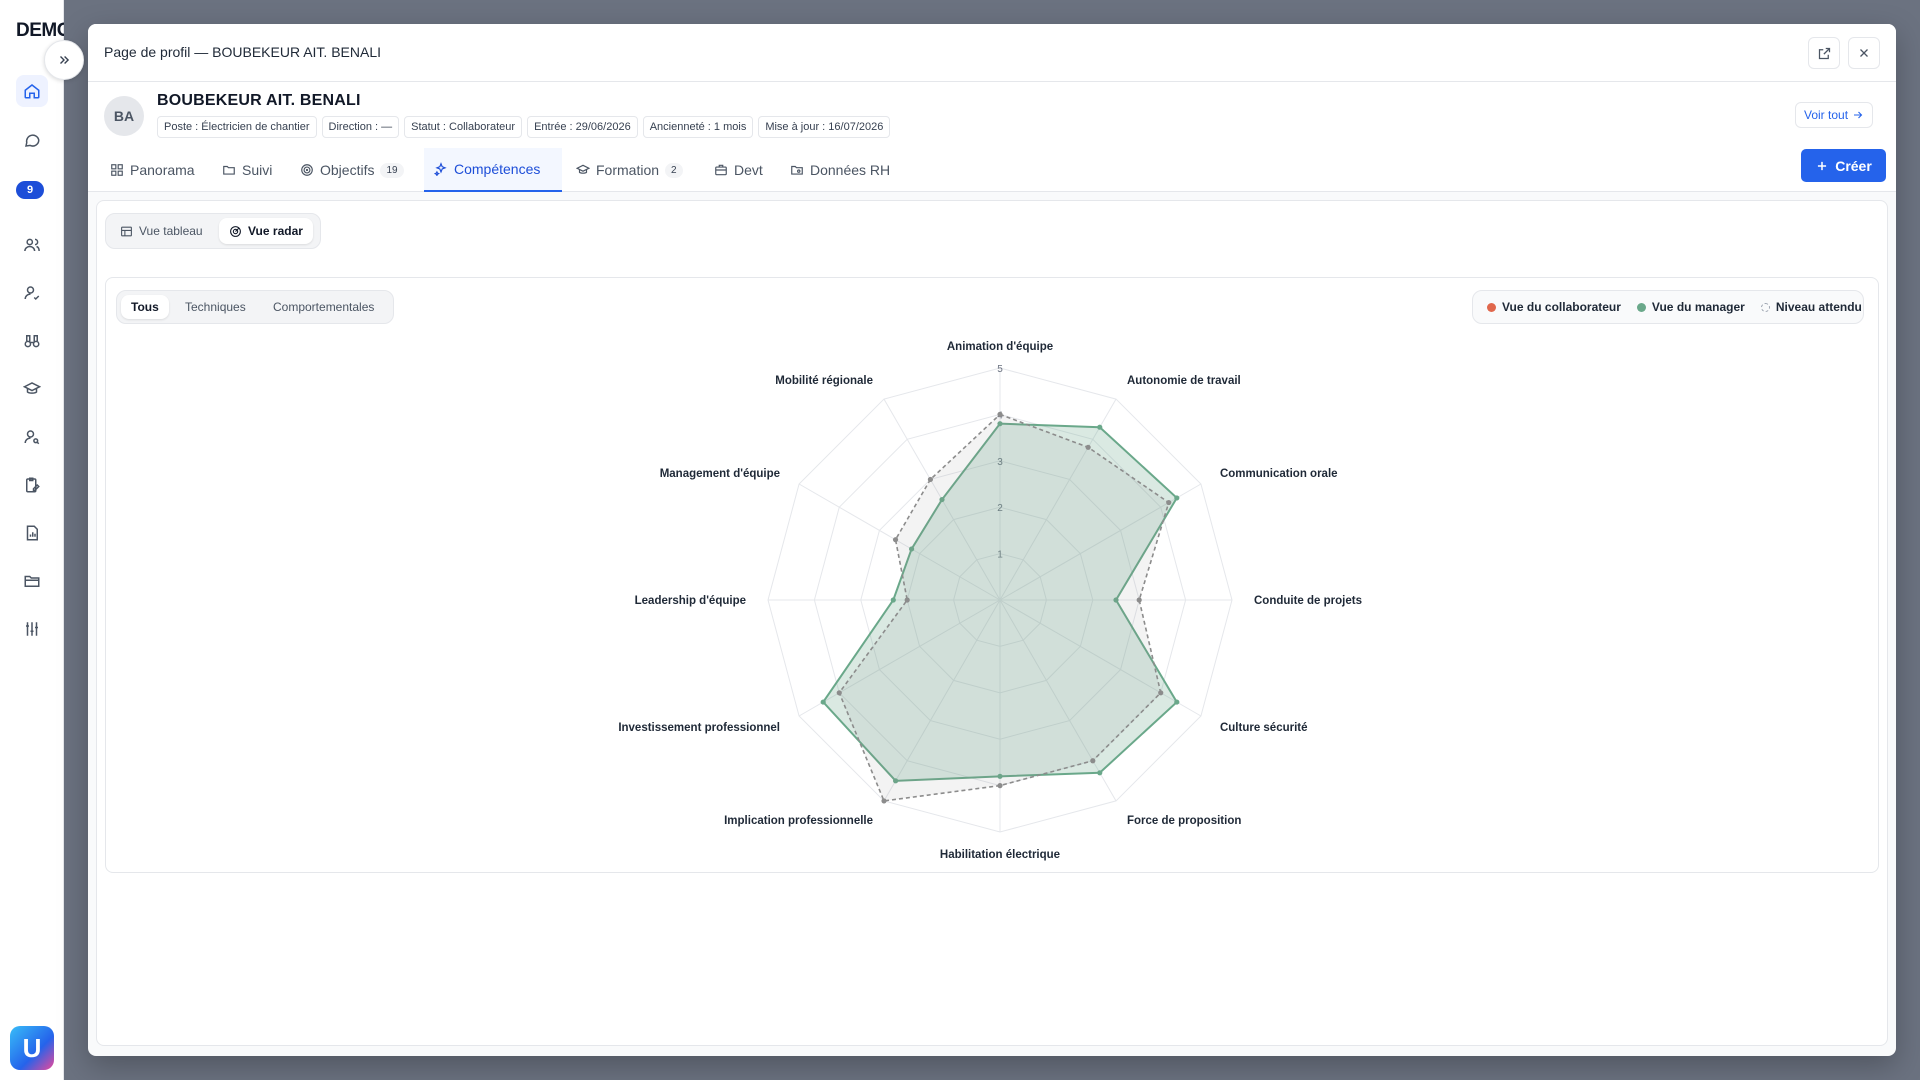 This screenshot has width=1920, height=1080. I want to click on filter-behavioral: Comportementales, so click(324, 307).